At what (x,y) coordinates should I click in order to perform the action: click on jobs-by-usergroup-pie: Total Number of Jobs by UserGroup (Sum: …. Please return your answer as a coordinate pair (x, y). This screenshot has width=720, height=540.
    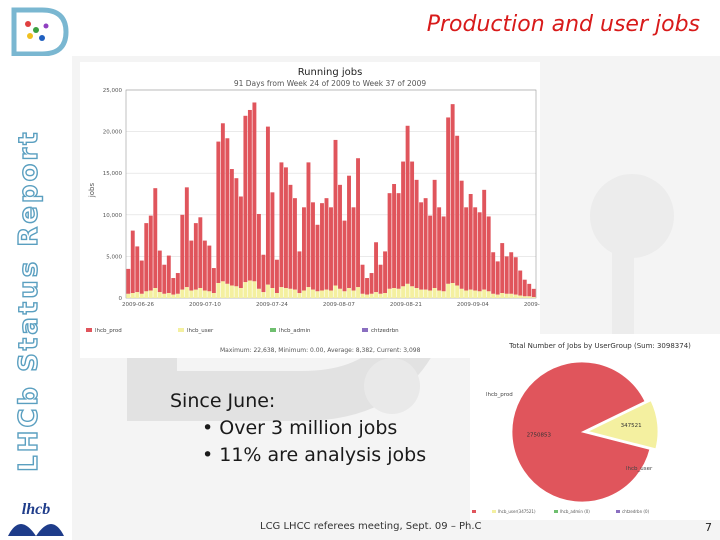
    Looking at the image, I should click on (595, 427).